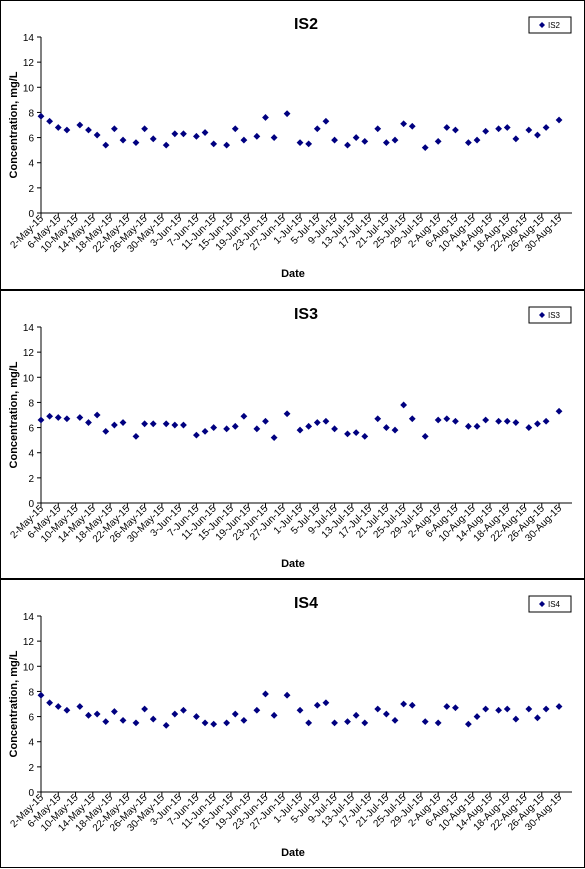 The width and height of the screenshot is (585, 869). I want to click on legend: IS2, so click(550, 25).